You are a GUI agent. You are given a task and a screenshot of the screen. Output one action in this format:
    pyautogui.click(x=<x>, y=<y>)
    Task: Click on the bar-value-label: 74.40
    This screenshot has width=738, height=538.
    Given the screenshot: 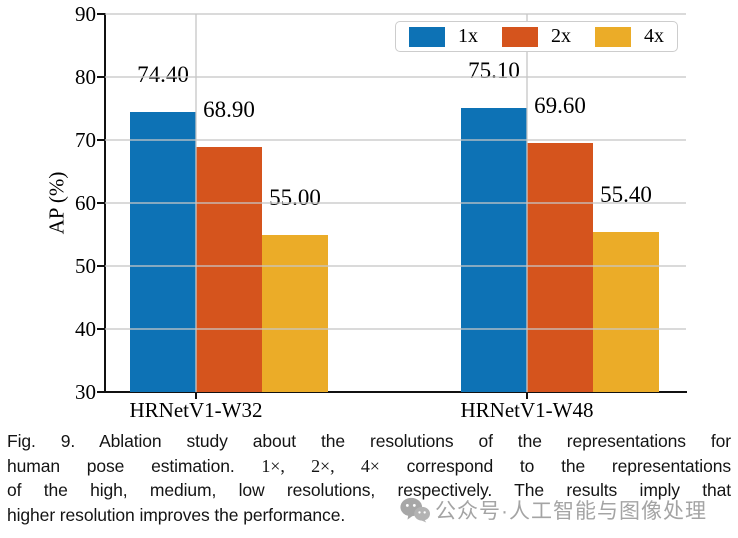 What is the action you would take?
    pyautogui.click(x=163, y=75)
    